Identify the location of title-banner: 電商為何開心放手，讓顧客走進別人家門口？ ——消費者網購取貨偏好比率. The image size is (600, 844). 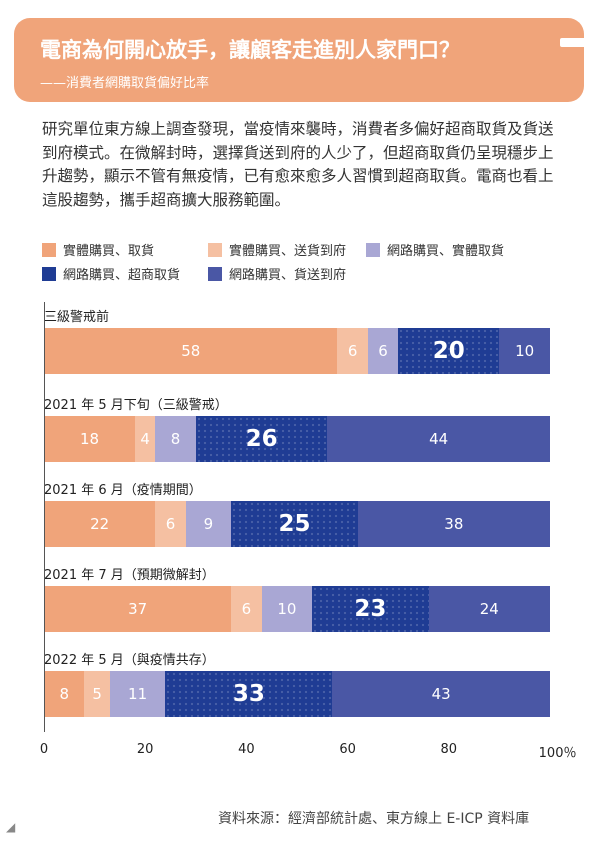
(299, 60).